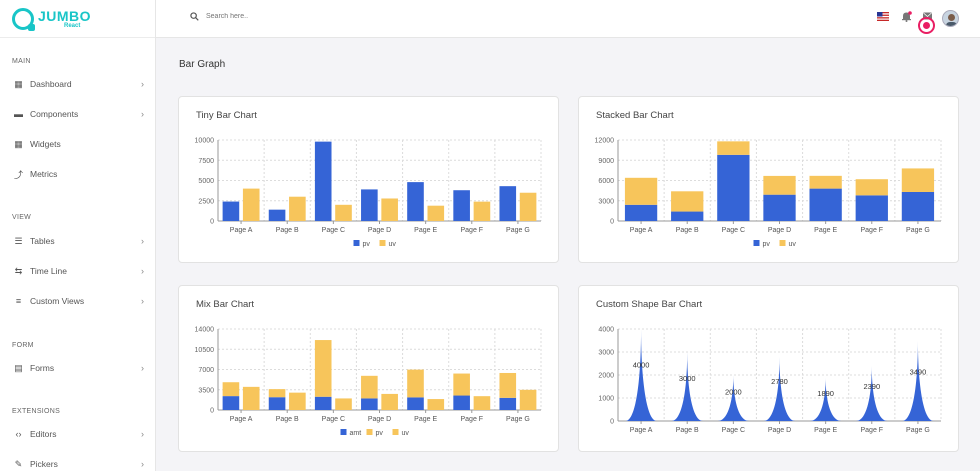  What do you see at coordinates (606, 353) in the screenshot?
I see `y-tick-label: 3000` at bounding box center [606, 353].